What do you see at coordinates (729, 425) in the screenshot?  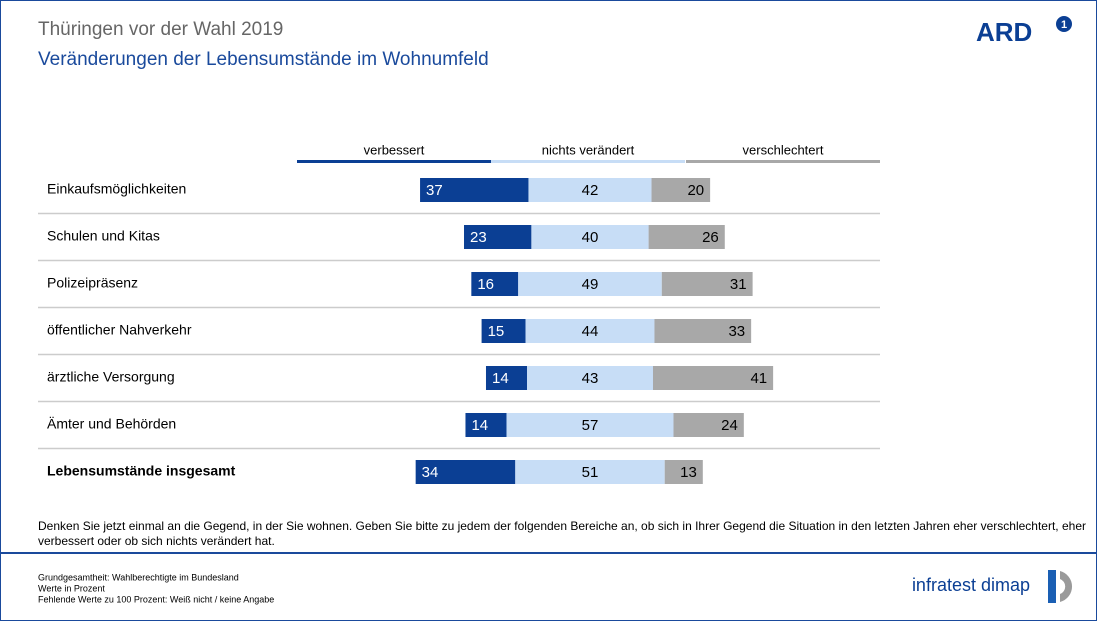 I see `value-label: 24` at bounding box center [729, 425].